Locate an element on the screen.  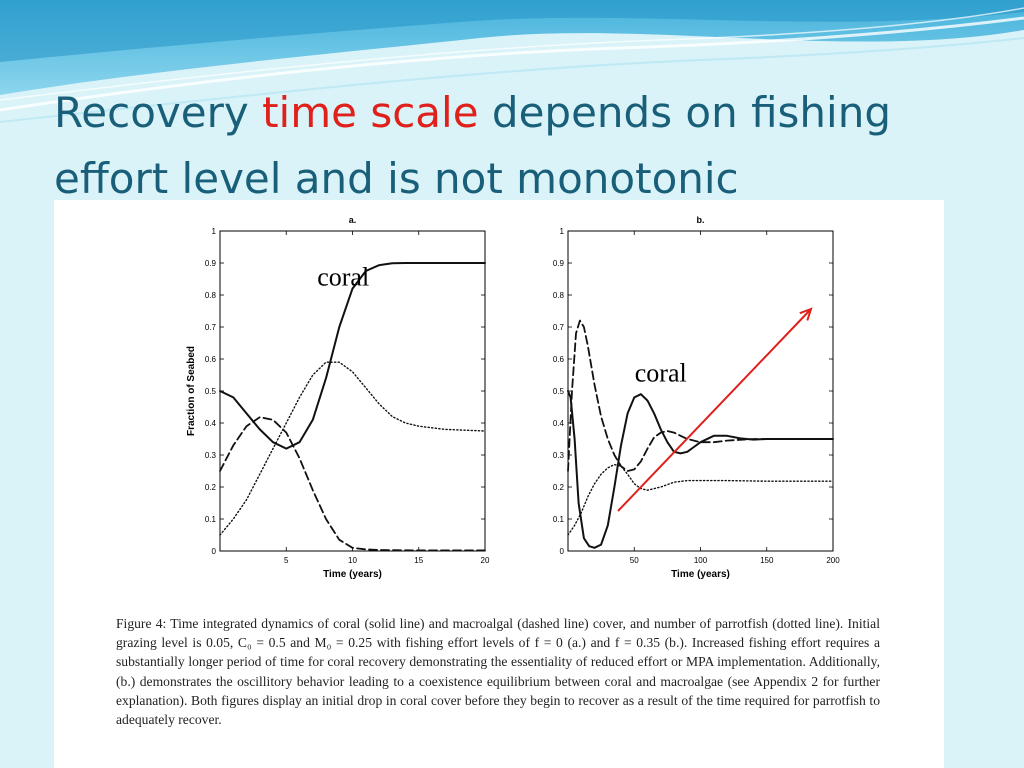
chart-b-ytick-label: 0.1 is located at coordinates (559, 519).